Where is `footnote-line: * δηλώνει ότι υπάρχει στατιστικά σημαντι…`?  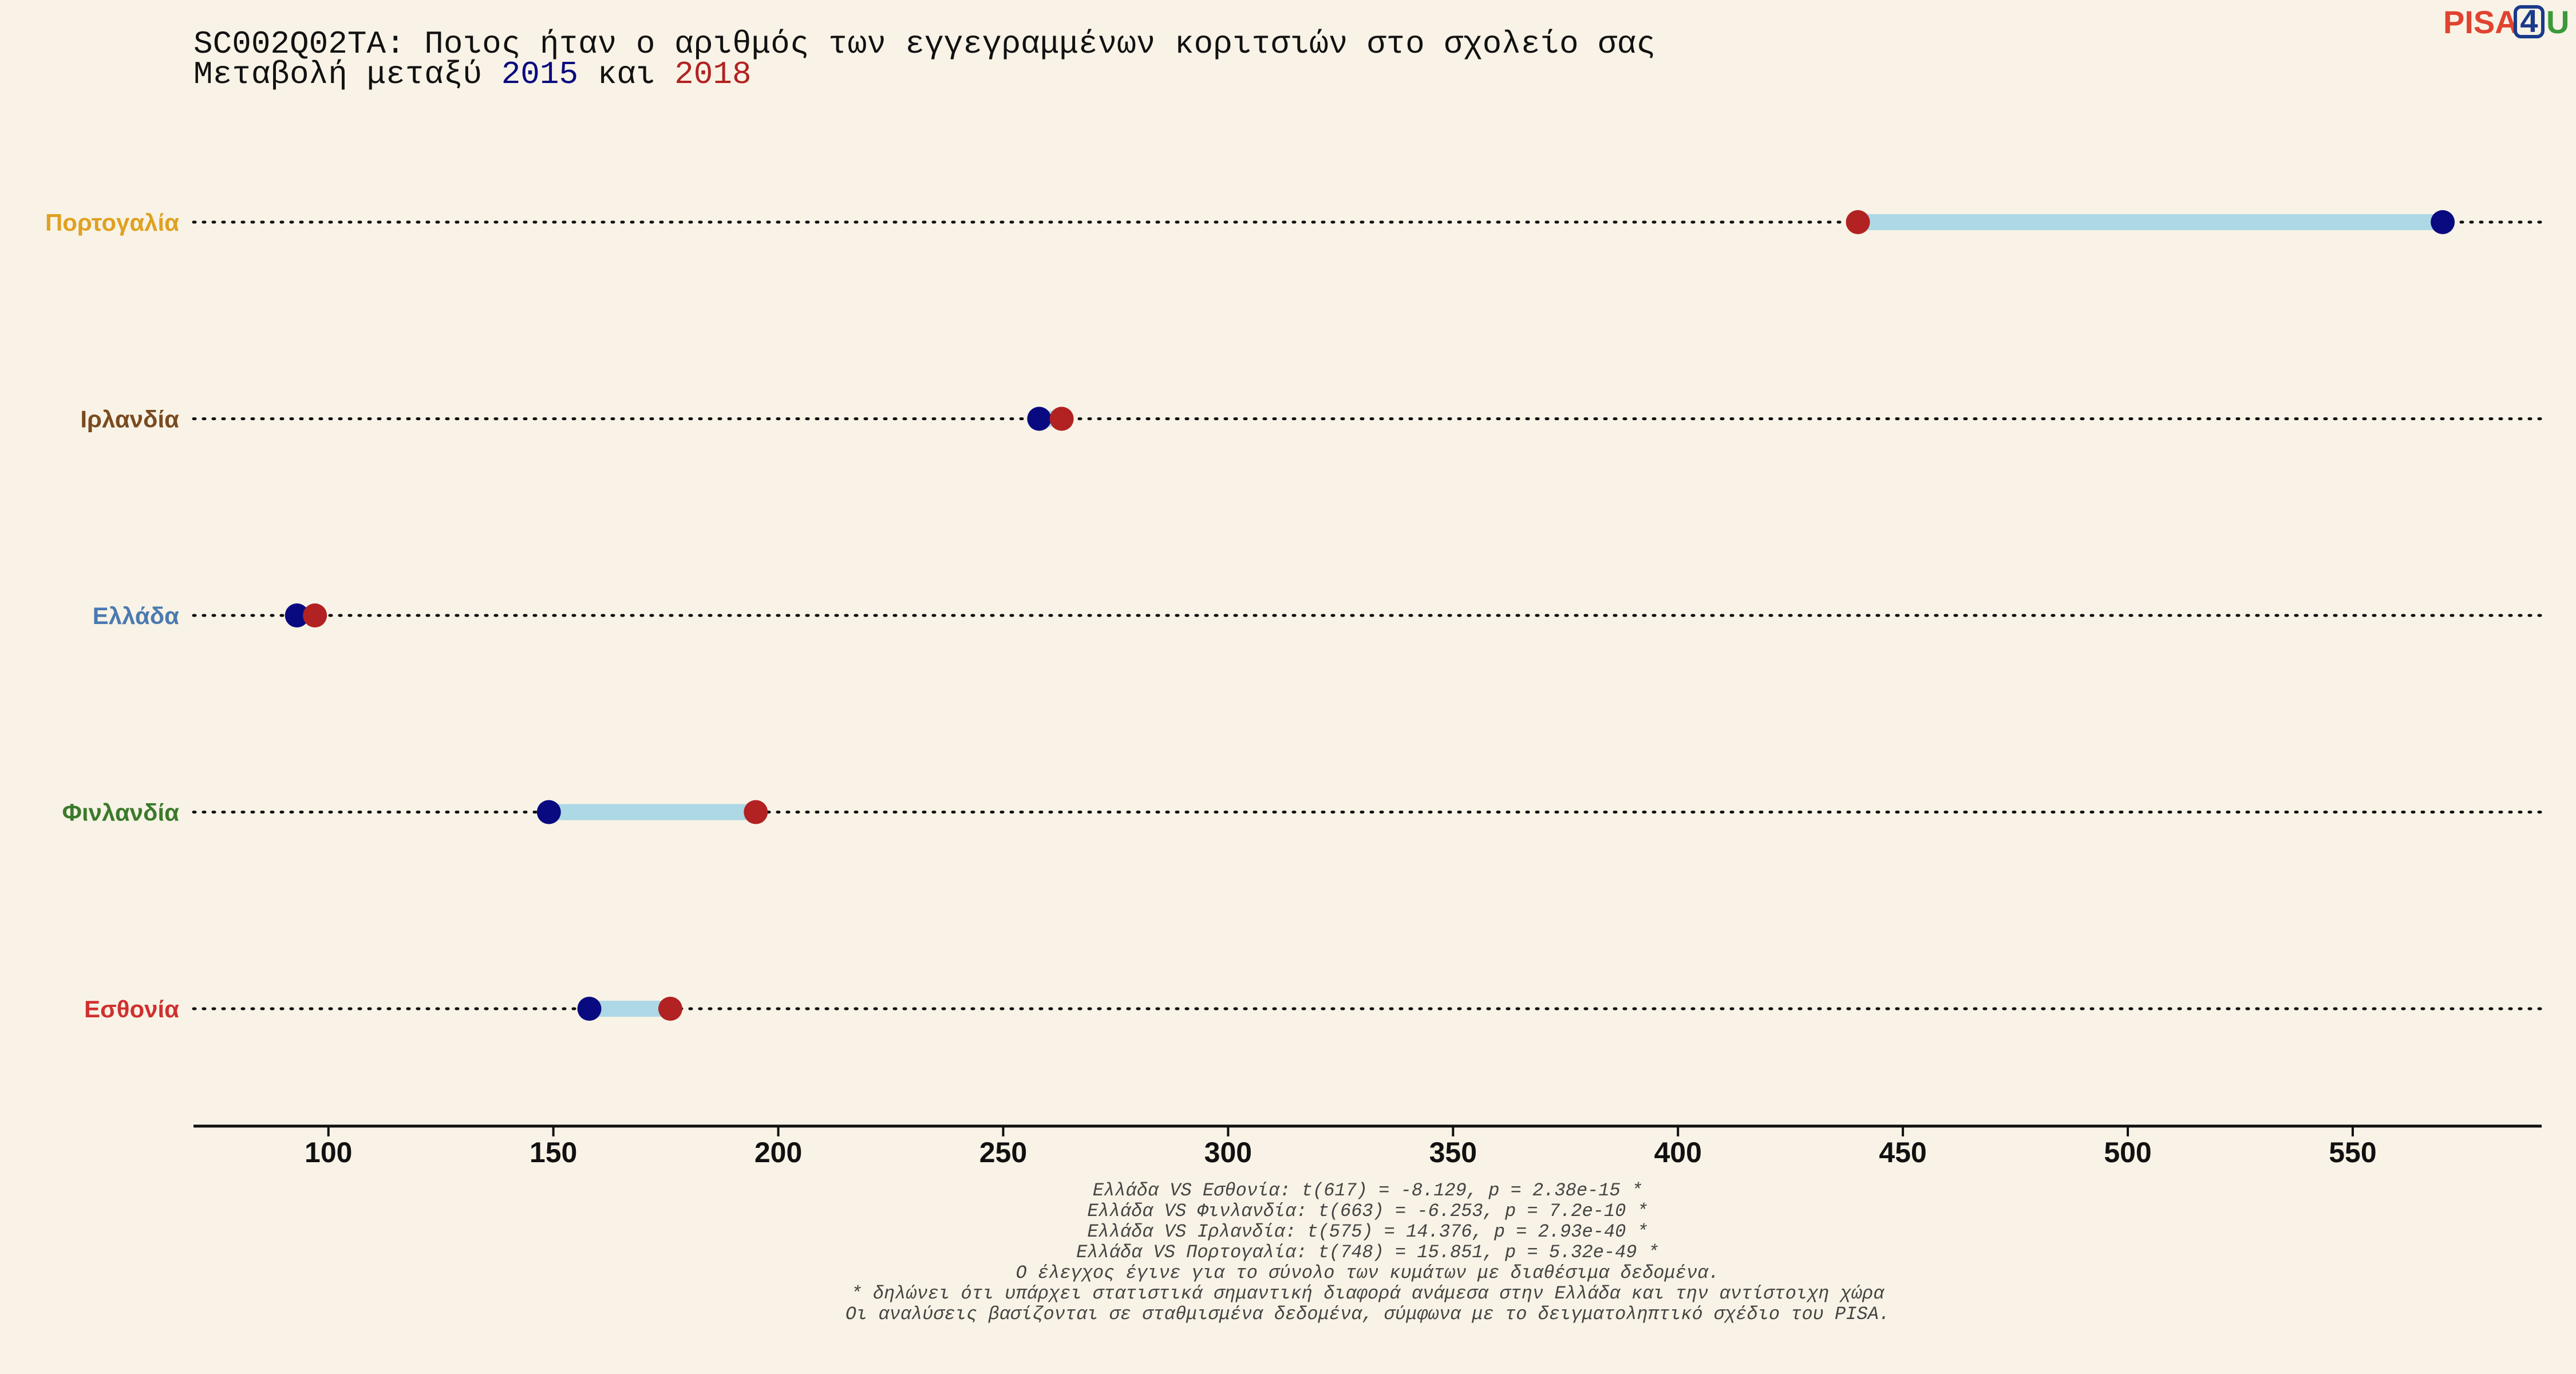
footnote-line: * δηλώνει ότι υπάρχει στατιστικά σημαντι… is located at coordinates (1367, 1293).